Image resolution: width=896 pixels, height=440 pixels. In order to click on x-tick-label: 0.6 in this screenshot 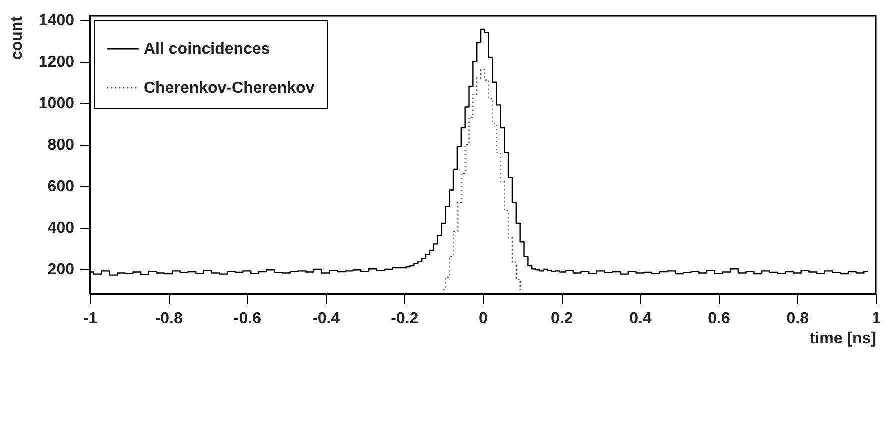, I will do `click(719, 319)`.